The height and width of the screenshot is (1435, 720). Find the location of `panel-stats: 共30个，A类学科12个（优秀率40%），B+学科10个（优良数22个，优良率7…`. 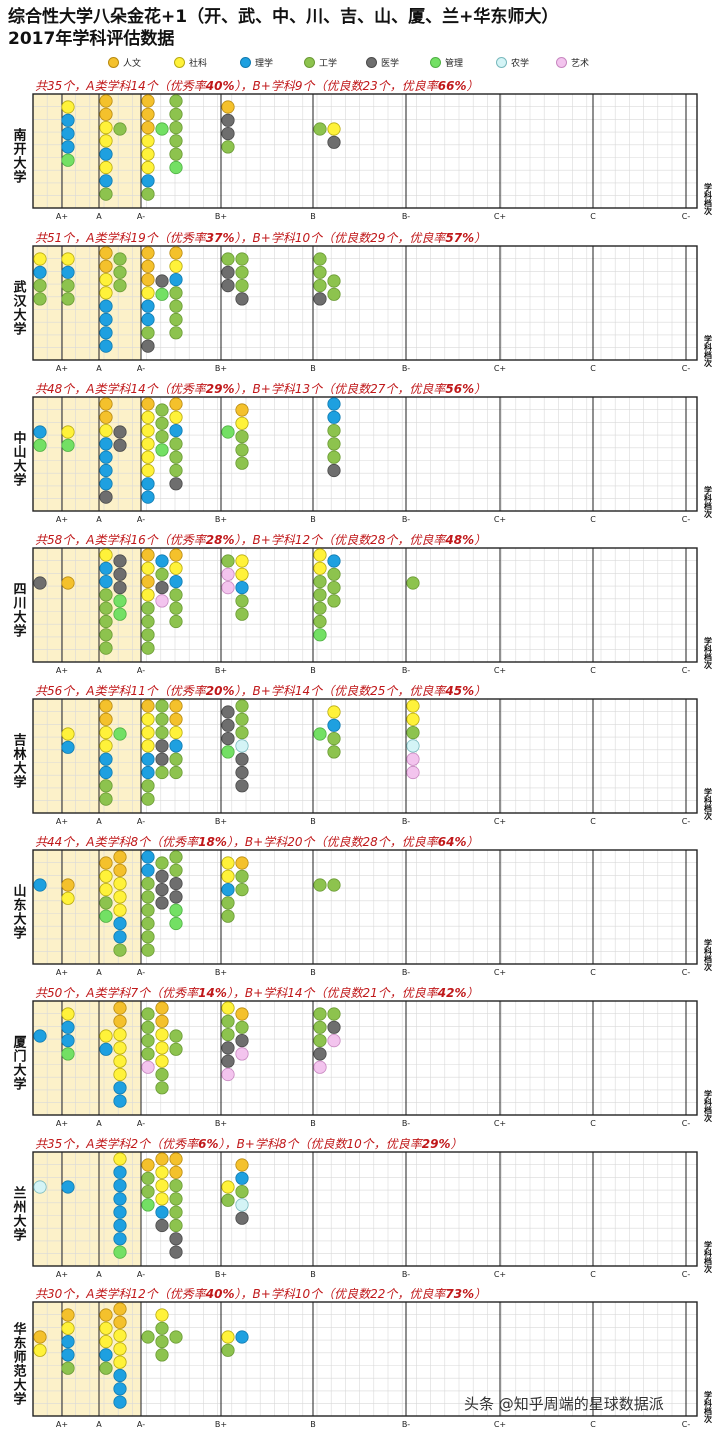

panel-stats: 共30个，A类学科12个（优秀率40%），B+学科10个（优良数22个，优良率7… is located at coordinates (261, 1294).